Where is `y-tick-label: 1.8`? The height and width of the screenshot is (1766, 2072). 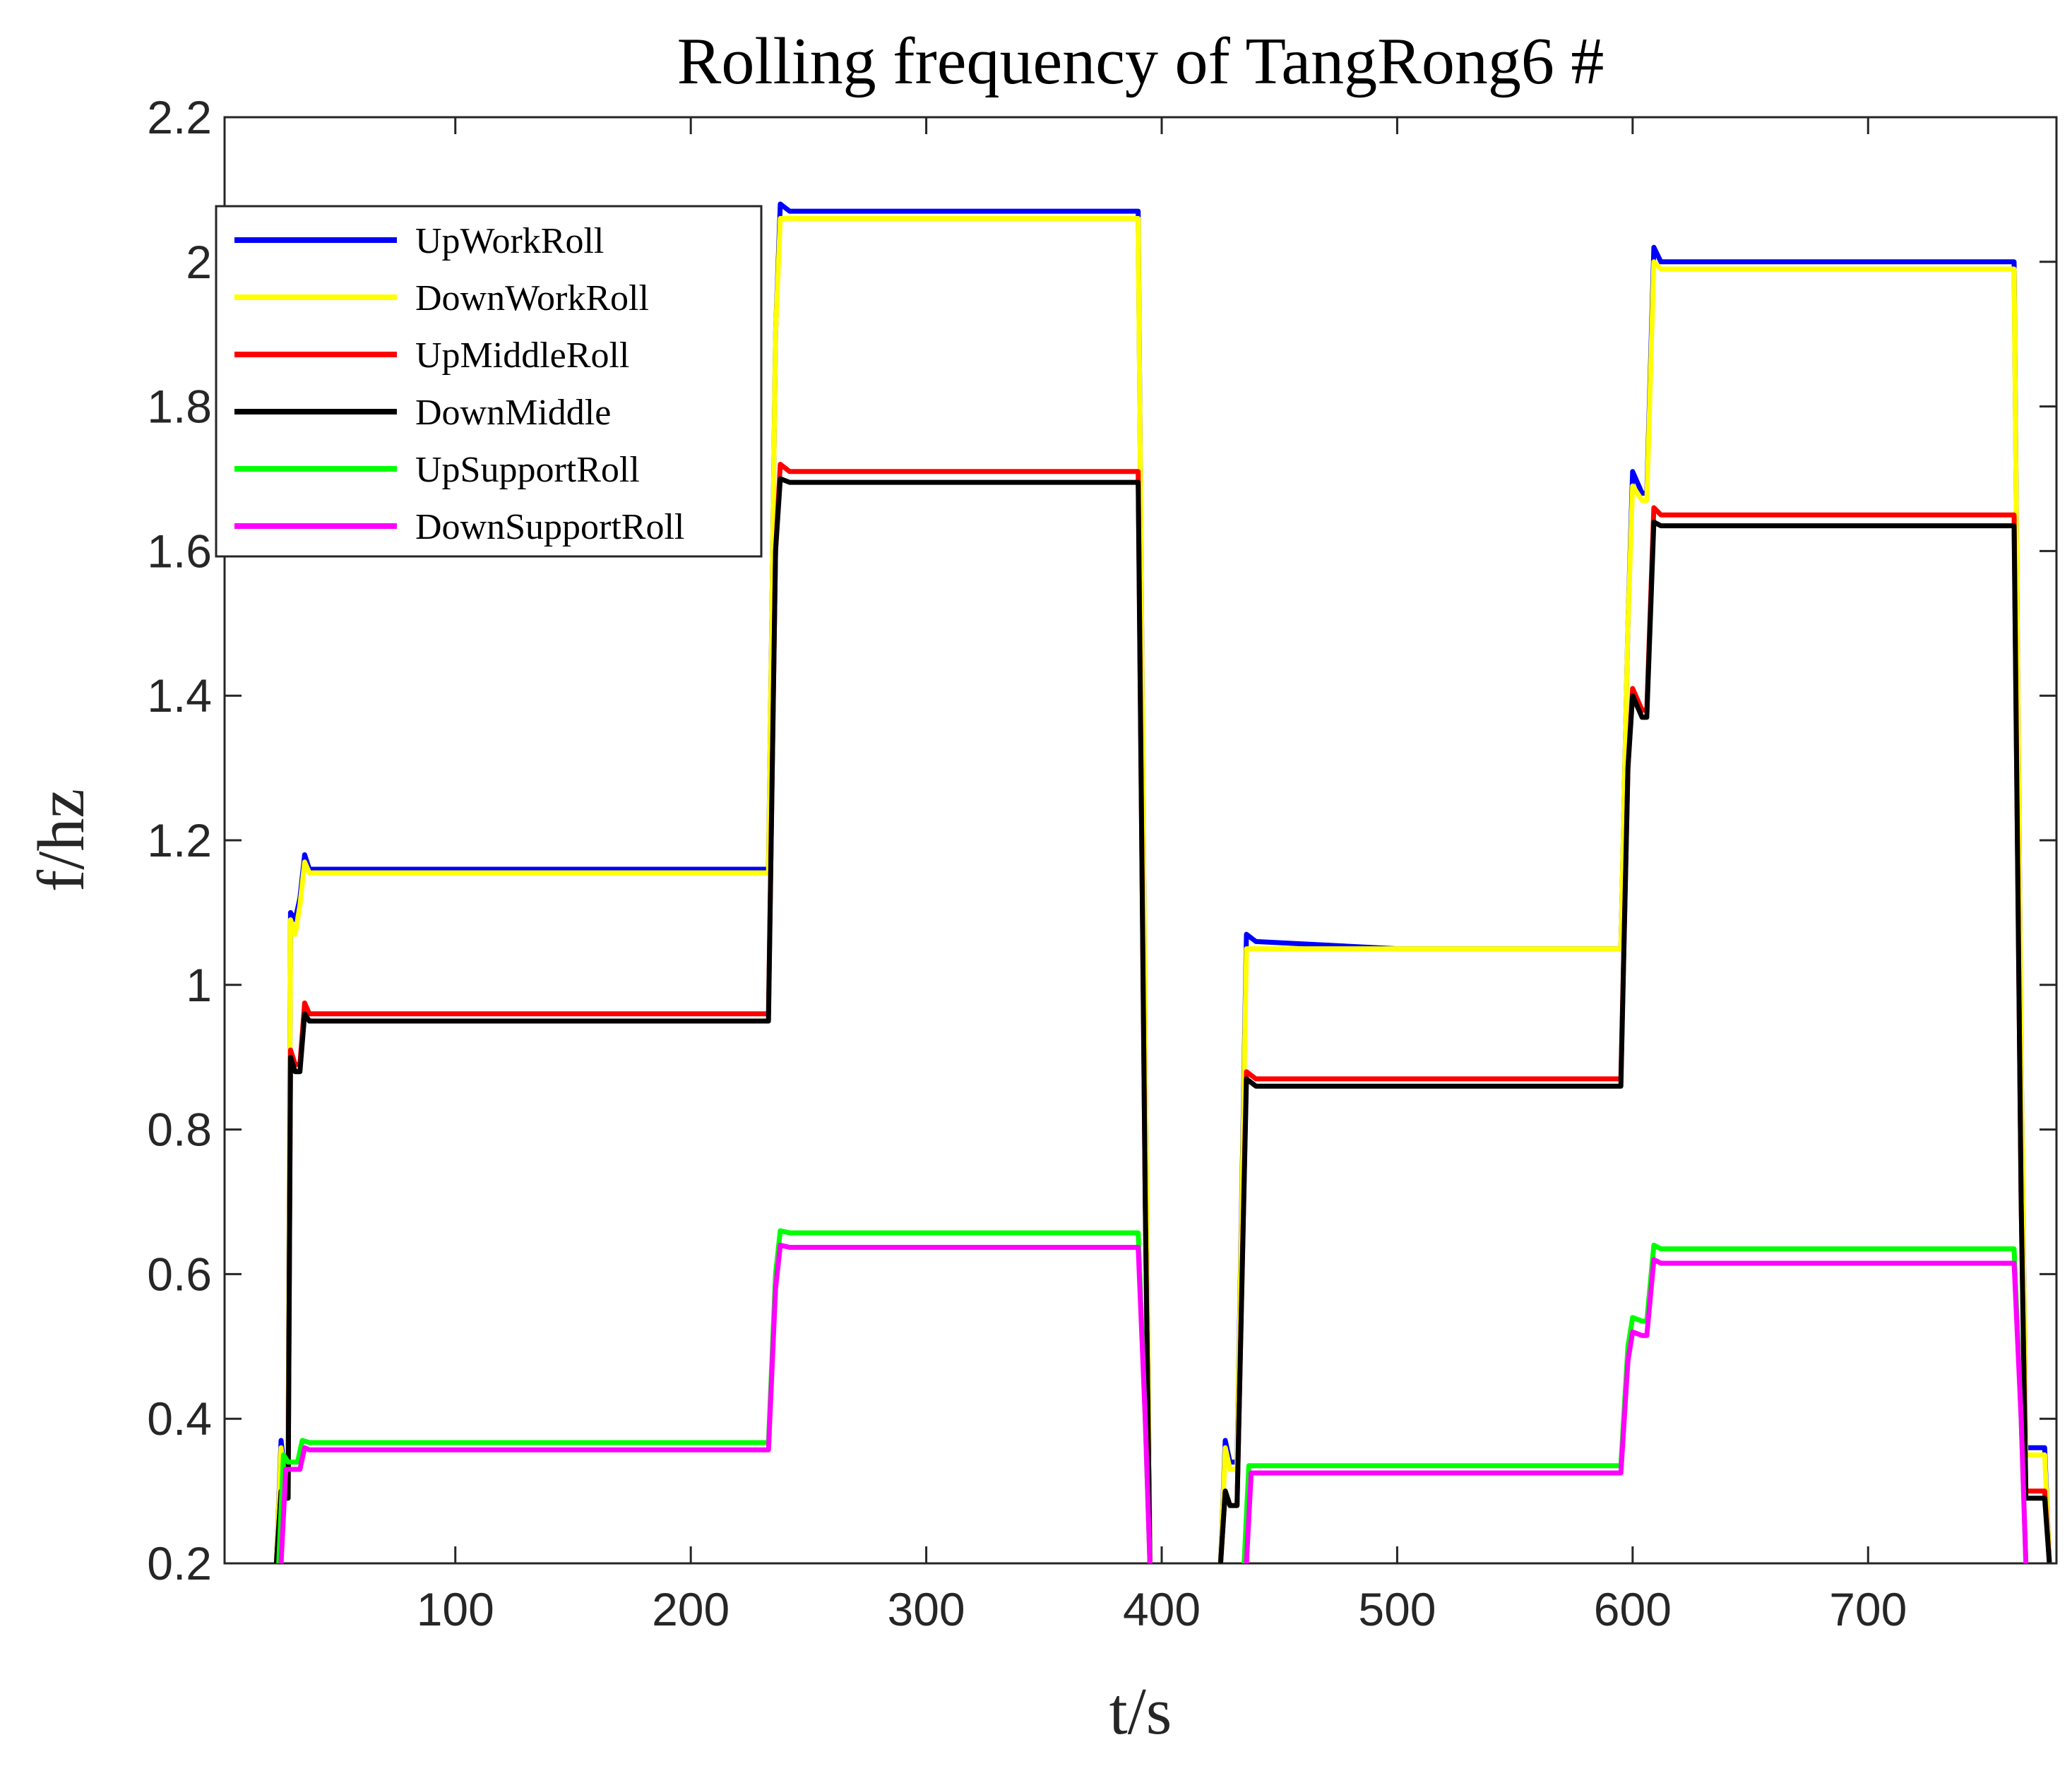
y-tick-label: 1.8 is located at coordinates (179, 407).